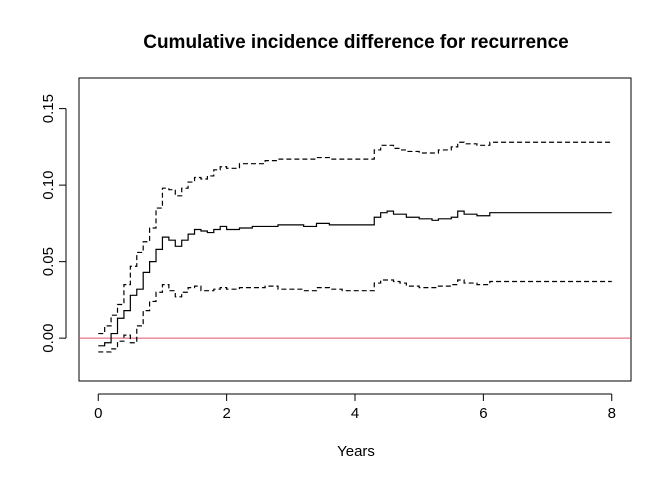  I want to click on x-axis: 0 2 4 6 8, so click(355, 407).